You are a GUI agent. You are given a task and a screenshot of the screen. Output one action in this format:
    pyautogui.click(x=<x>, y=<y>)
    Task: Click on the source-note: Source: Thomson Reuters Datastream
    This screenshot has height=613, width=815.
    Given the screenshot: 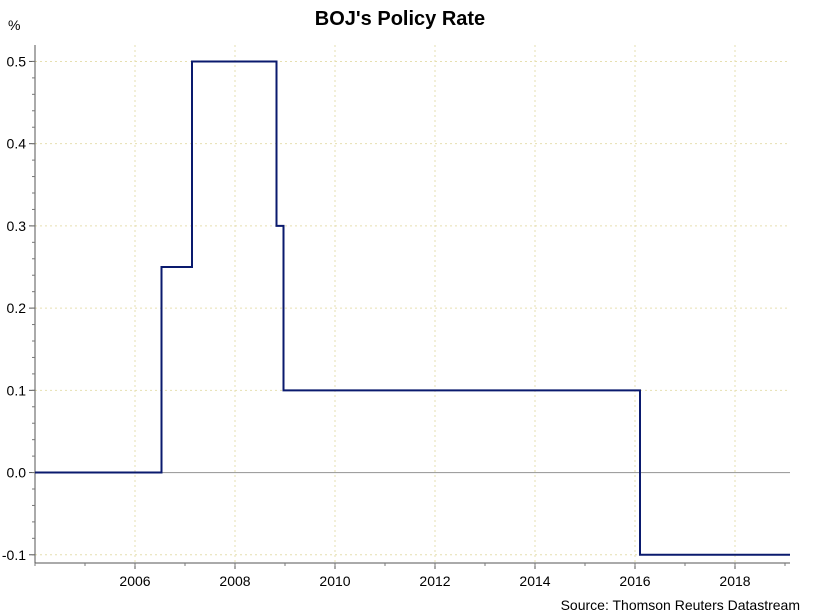 What is the action you would take?
    pyautogui.click(x=680, y=605)
    